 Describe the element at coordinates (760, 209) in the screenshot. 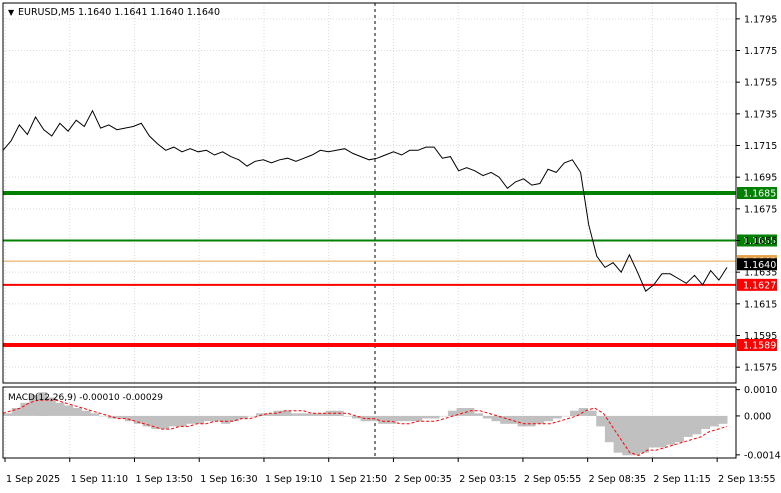

I see `y-tick-label: 1.1675` at that location.